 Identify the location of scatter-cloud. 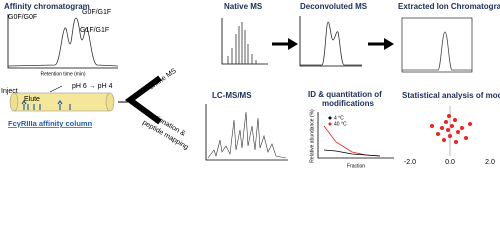
(451, 129).